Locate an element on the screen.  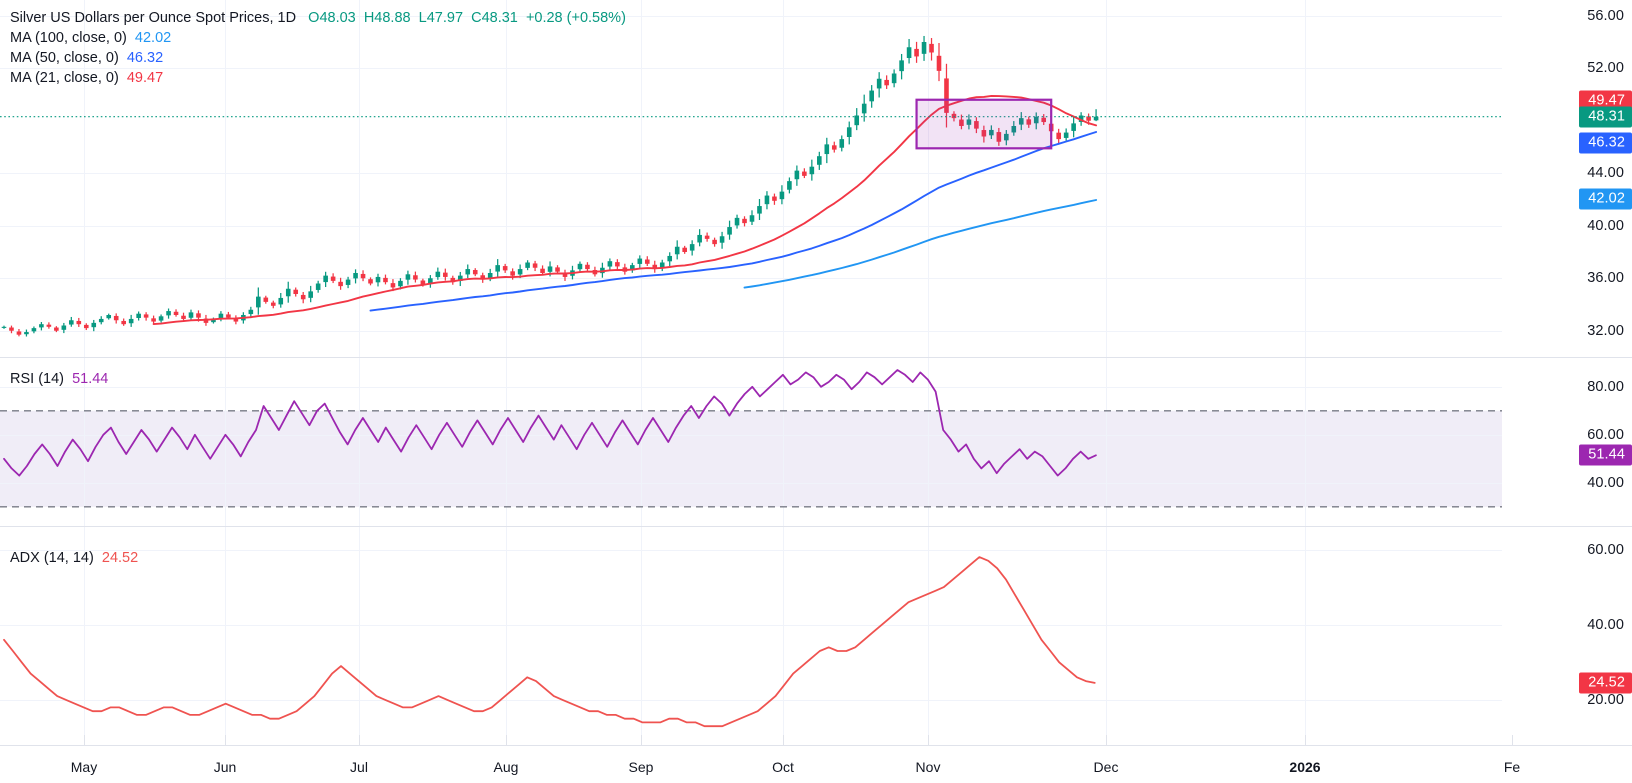
adx-axis-tick: 60.00 is located at coordinates (1605, 549).